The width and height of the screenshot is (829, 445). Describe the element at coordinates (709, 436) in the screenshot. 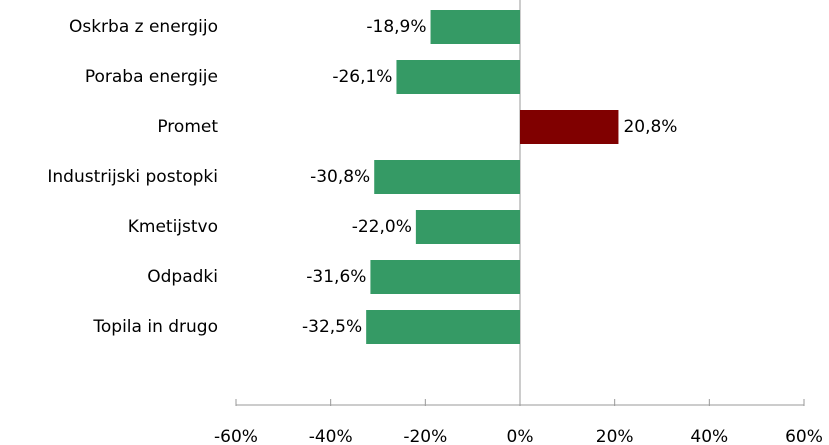

I see `x-tick-label: 40%` at that location.